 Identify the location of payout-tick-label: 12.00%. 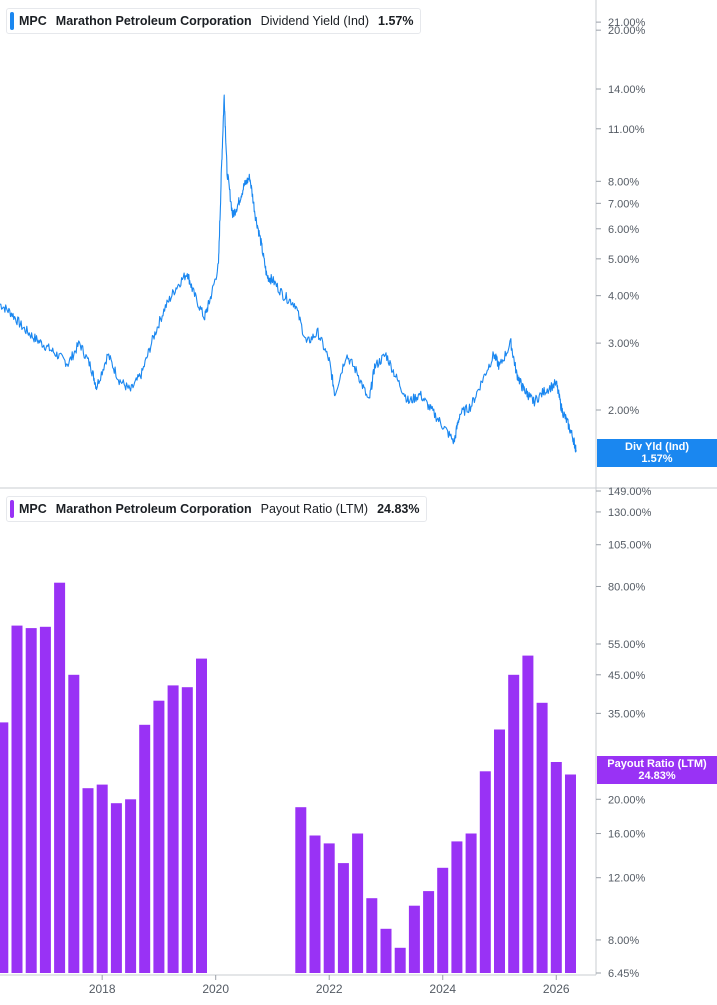
(627, 879).